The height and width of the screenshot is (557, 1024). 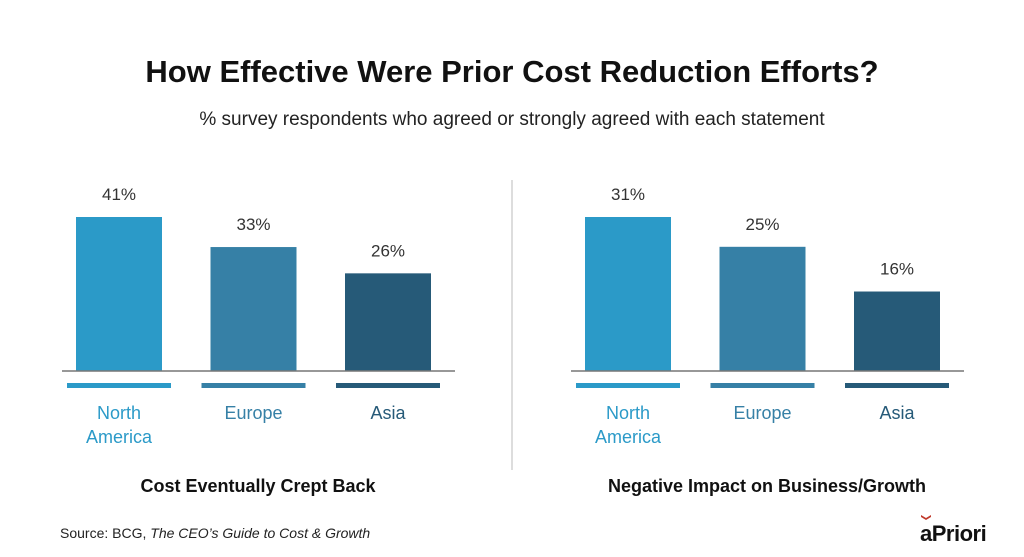 What do you see at coordinates (897, 269) in the screenshot?
I see `data-label: 16%` at bounding box center [897, 269].